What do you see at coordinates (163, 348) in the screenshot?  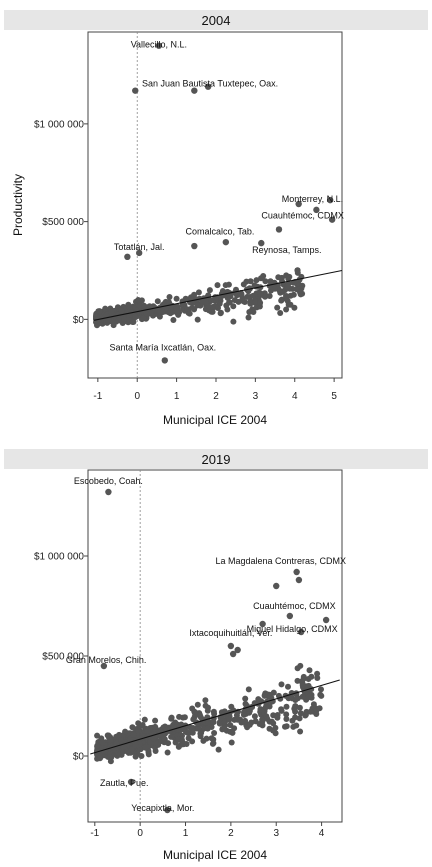 I see `point-annotation: Santa María Ixcatlán, Oax.` at bounding box center [163, 348].